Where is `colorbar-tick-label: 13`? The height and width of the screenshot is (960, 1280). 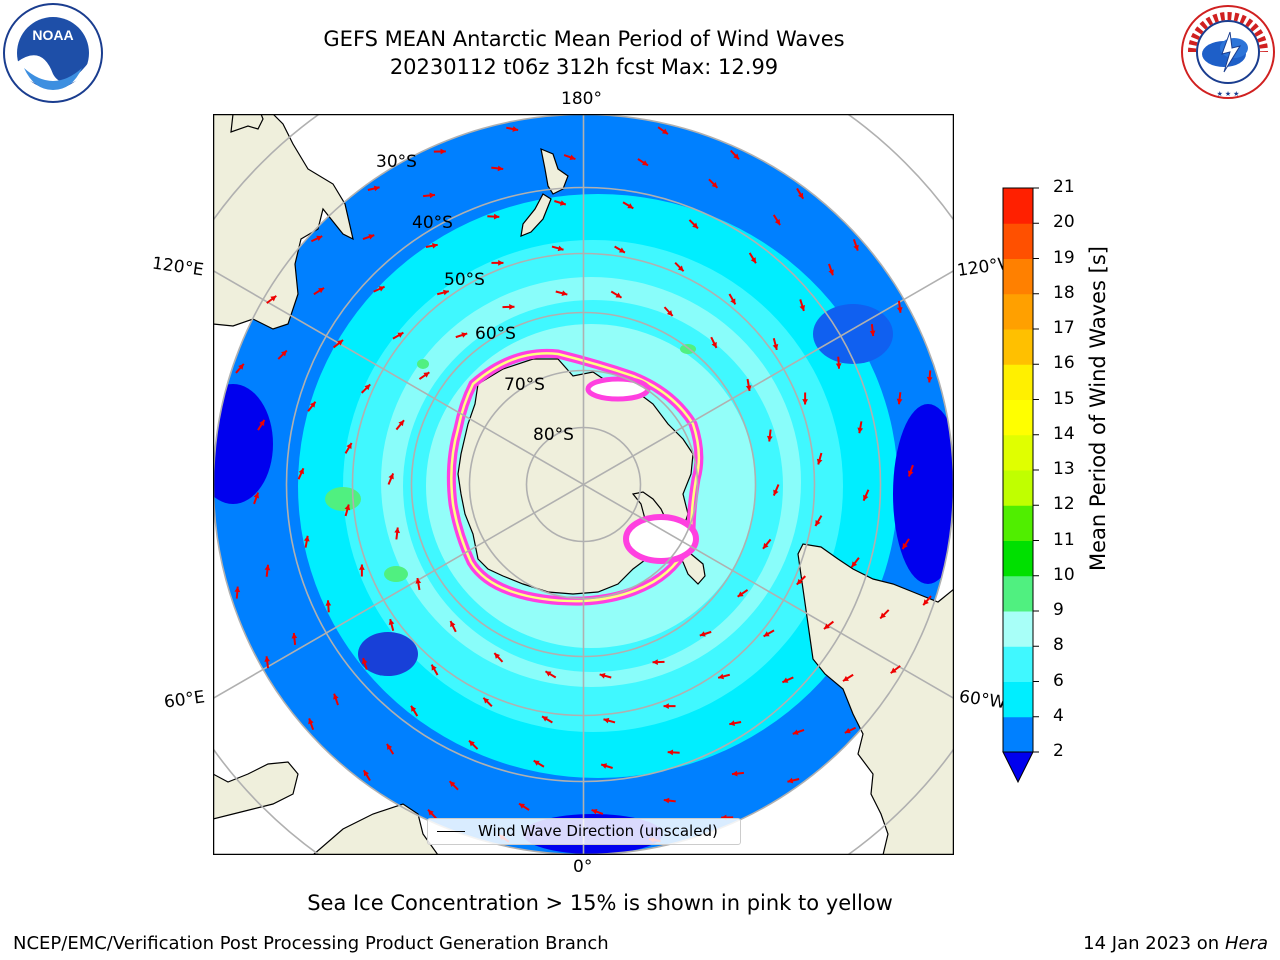 colorbar-tick-label: 13 is located at coordinates (1064, 469).